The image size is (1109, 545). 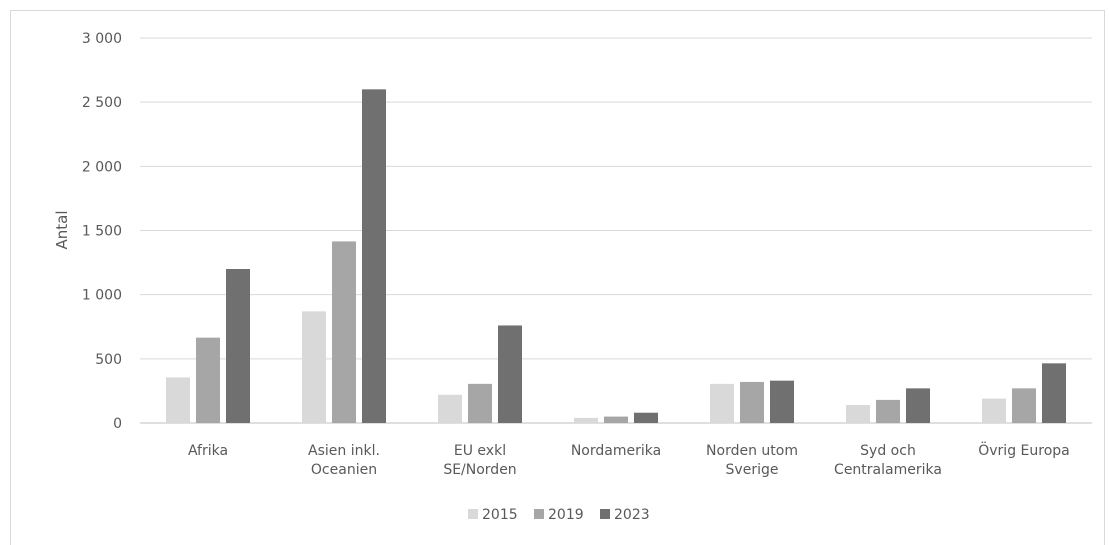 What do you see at coordinates (566, 515) in the screenshot?
I see `legend-label: 2019` at bounding box center [566, 515].